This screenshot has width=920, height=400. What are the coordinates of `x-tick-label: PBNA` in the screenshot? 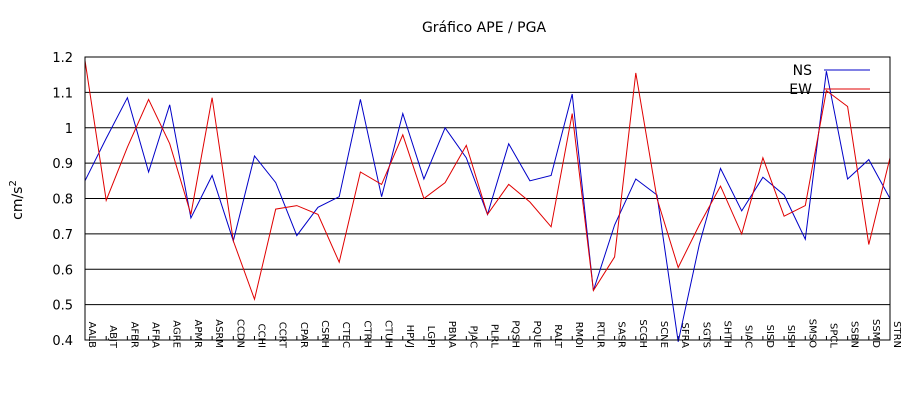 It's located at (451, 334).